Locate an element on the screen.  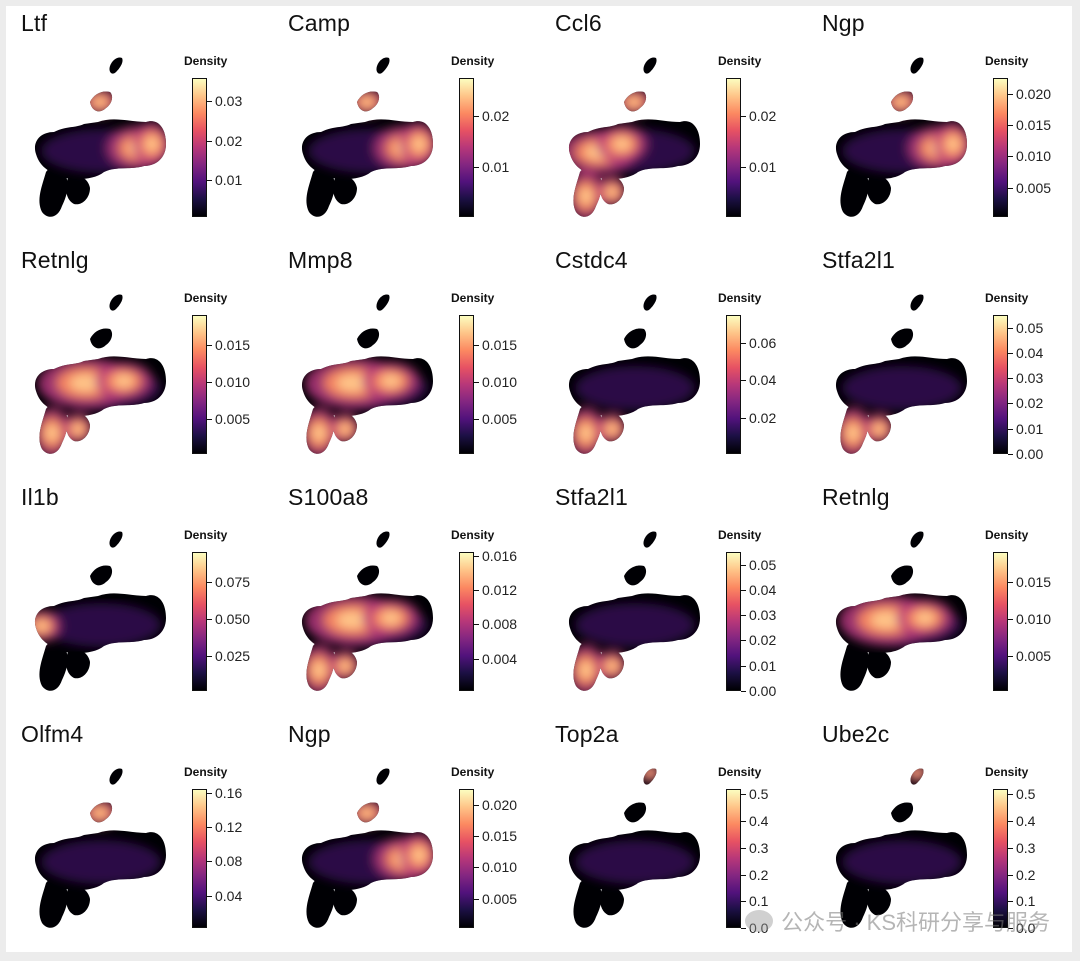
colorbar-tick-label: 0.05 is located at coordinates (763, 564).